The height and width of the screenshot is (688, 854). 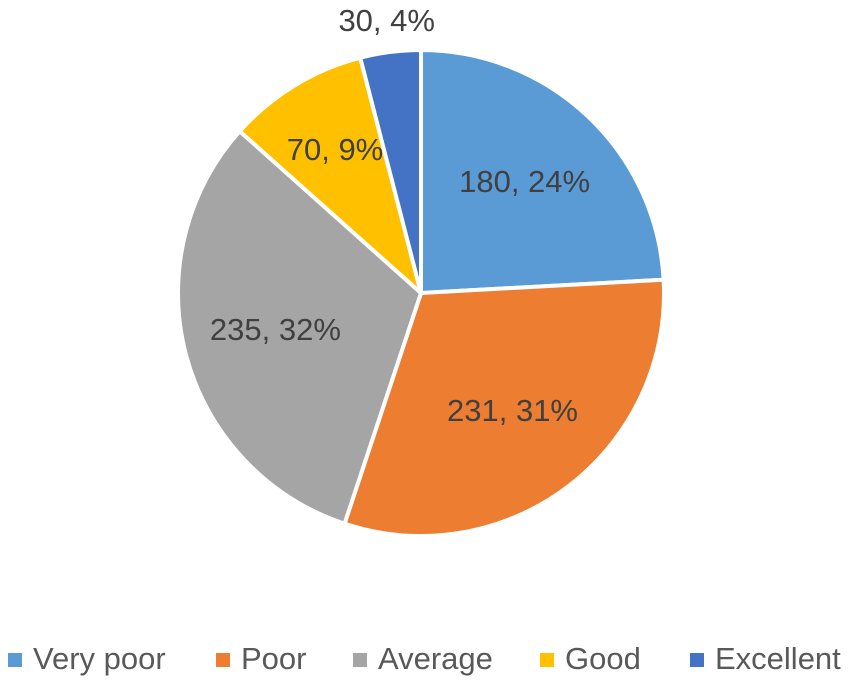 What do you see at coordinates (360, 660) in the screenshot?
I see `legend-swatch-average` at bounding box center [360, 660].